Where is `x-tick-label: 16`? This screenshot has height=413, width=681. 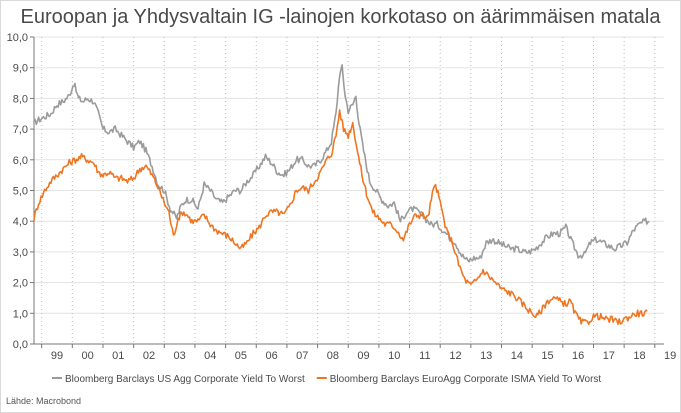
x-tick-label: 16 is located at coordinates (578, 356).